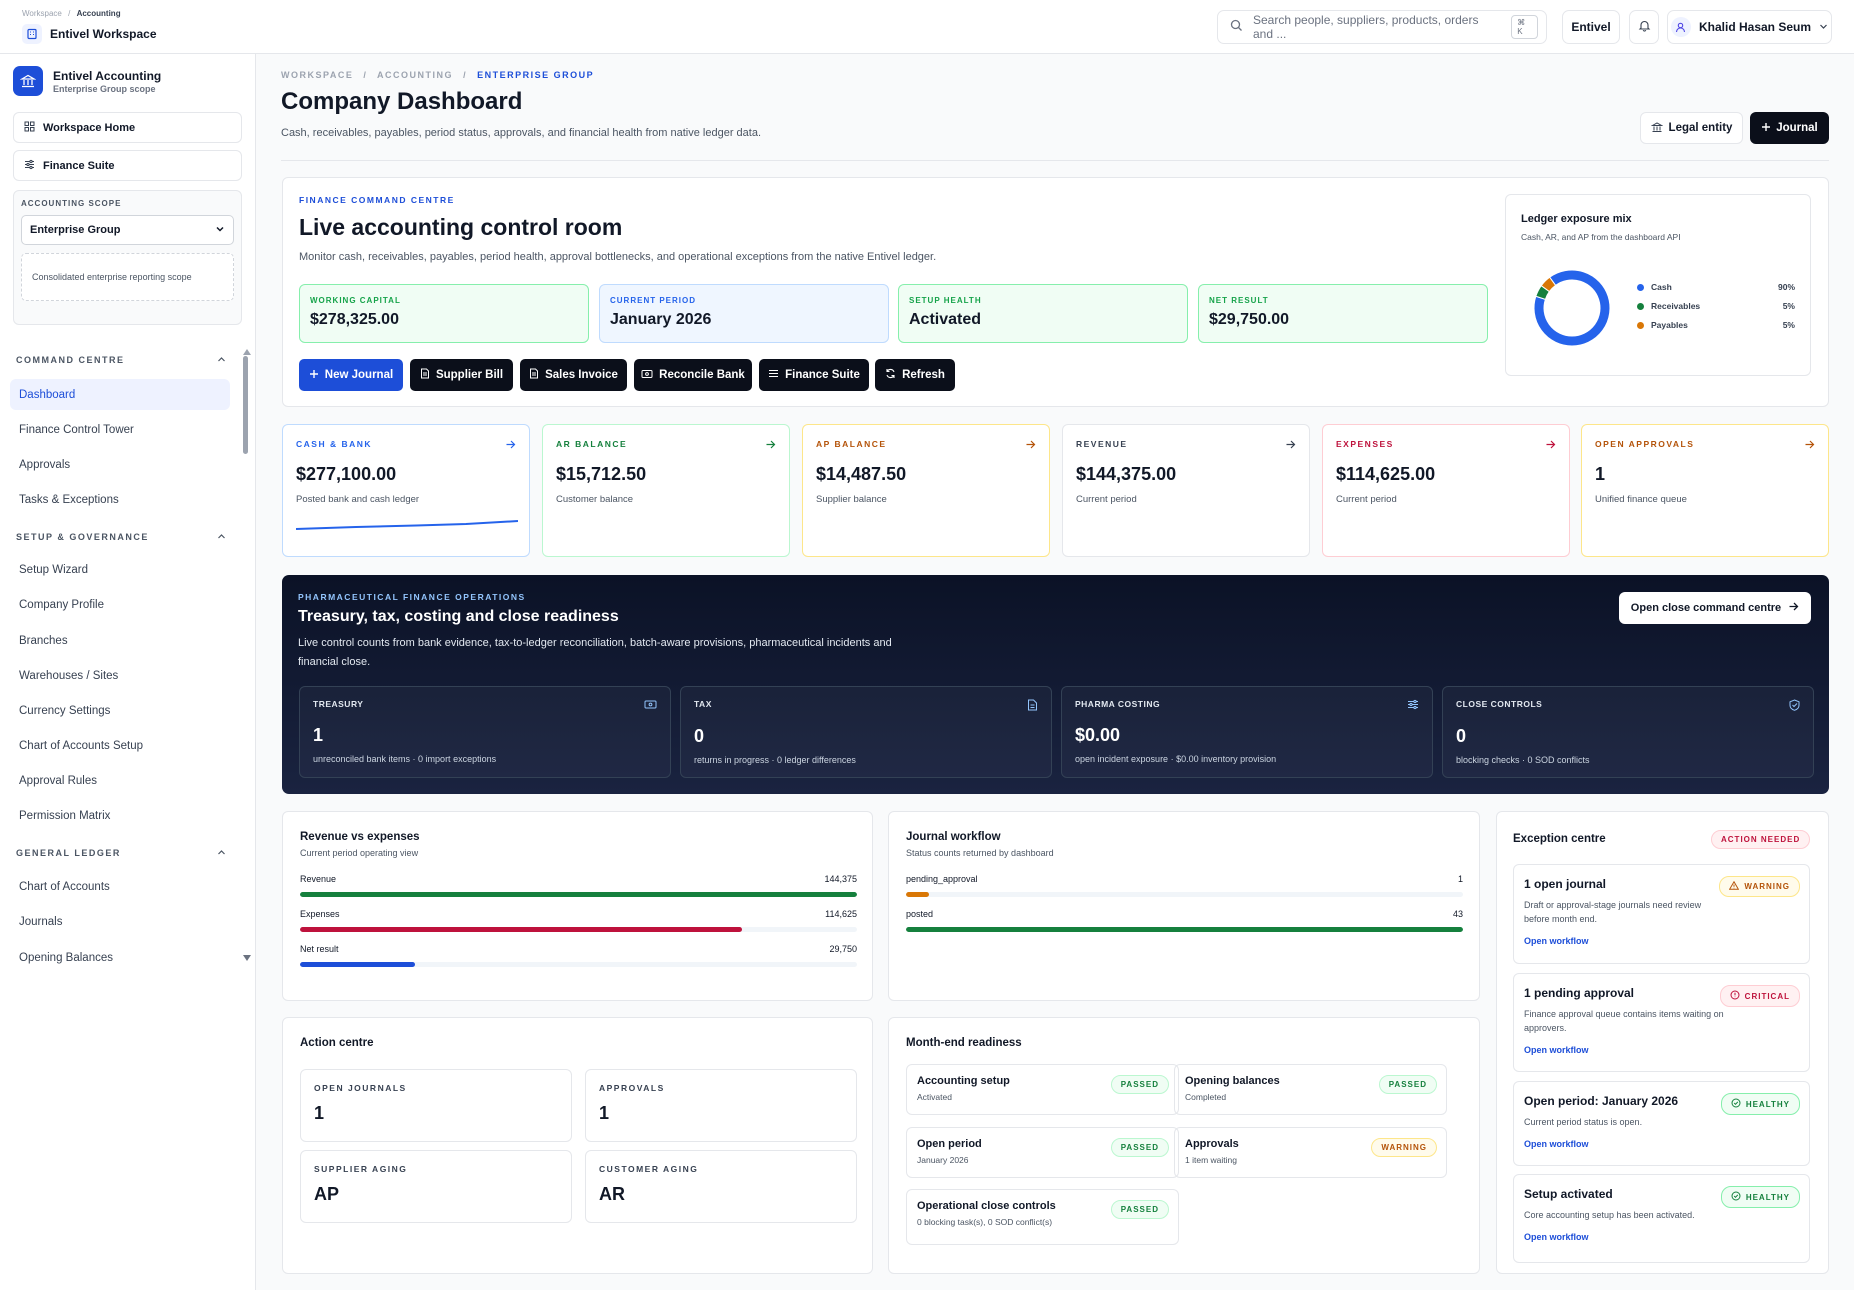 This screenshot has width=1854, height=1290. Describe the element at coordinates (120, 394) in the screenshot. I see `sidebar-item-dashboard: Dashboard` at that location.